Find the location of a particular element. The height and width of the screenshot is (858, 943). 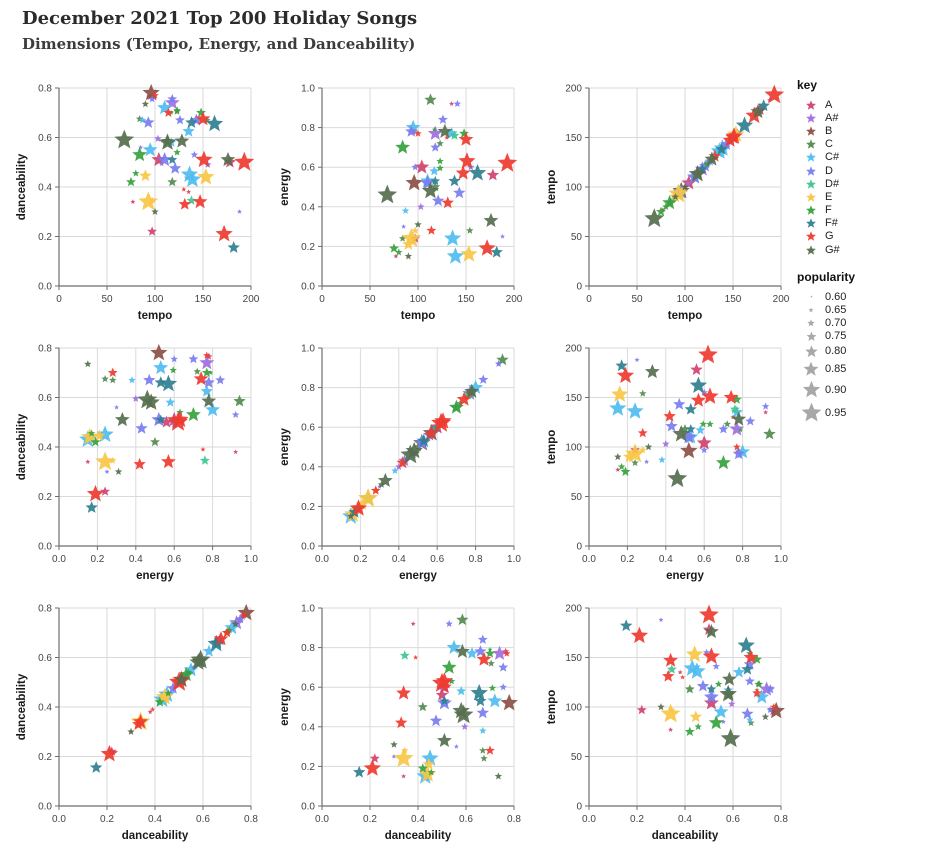

legend-popularity-entry: 0.90 is located at coordinates (870, 390).